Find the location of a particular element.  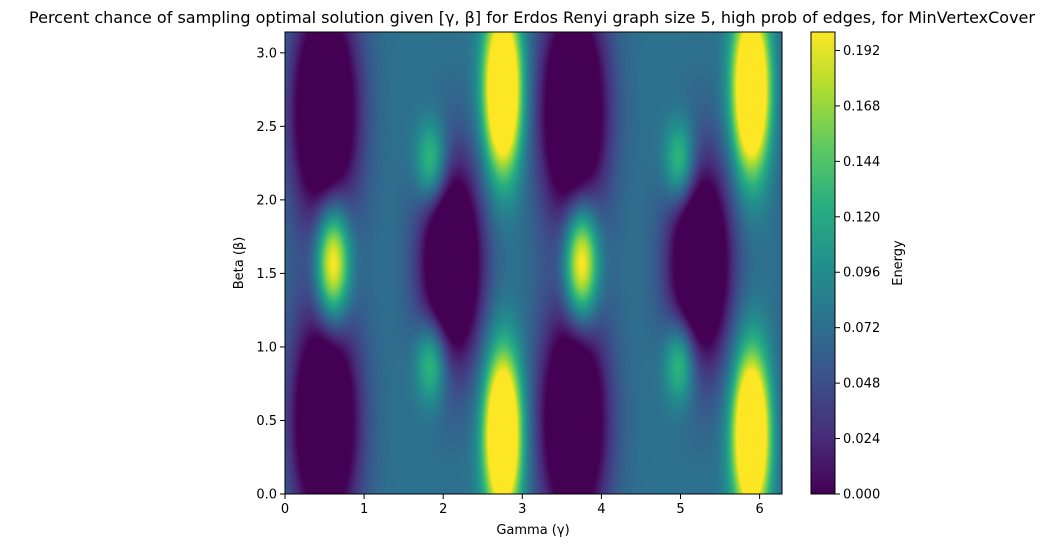

colorbar-label: Energy is located at coordinates (898, 263).